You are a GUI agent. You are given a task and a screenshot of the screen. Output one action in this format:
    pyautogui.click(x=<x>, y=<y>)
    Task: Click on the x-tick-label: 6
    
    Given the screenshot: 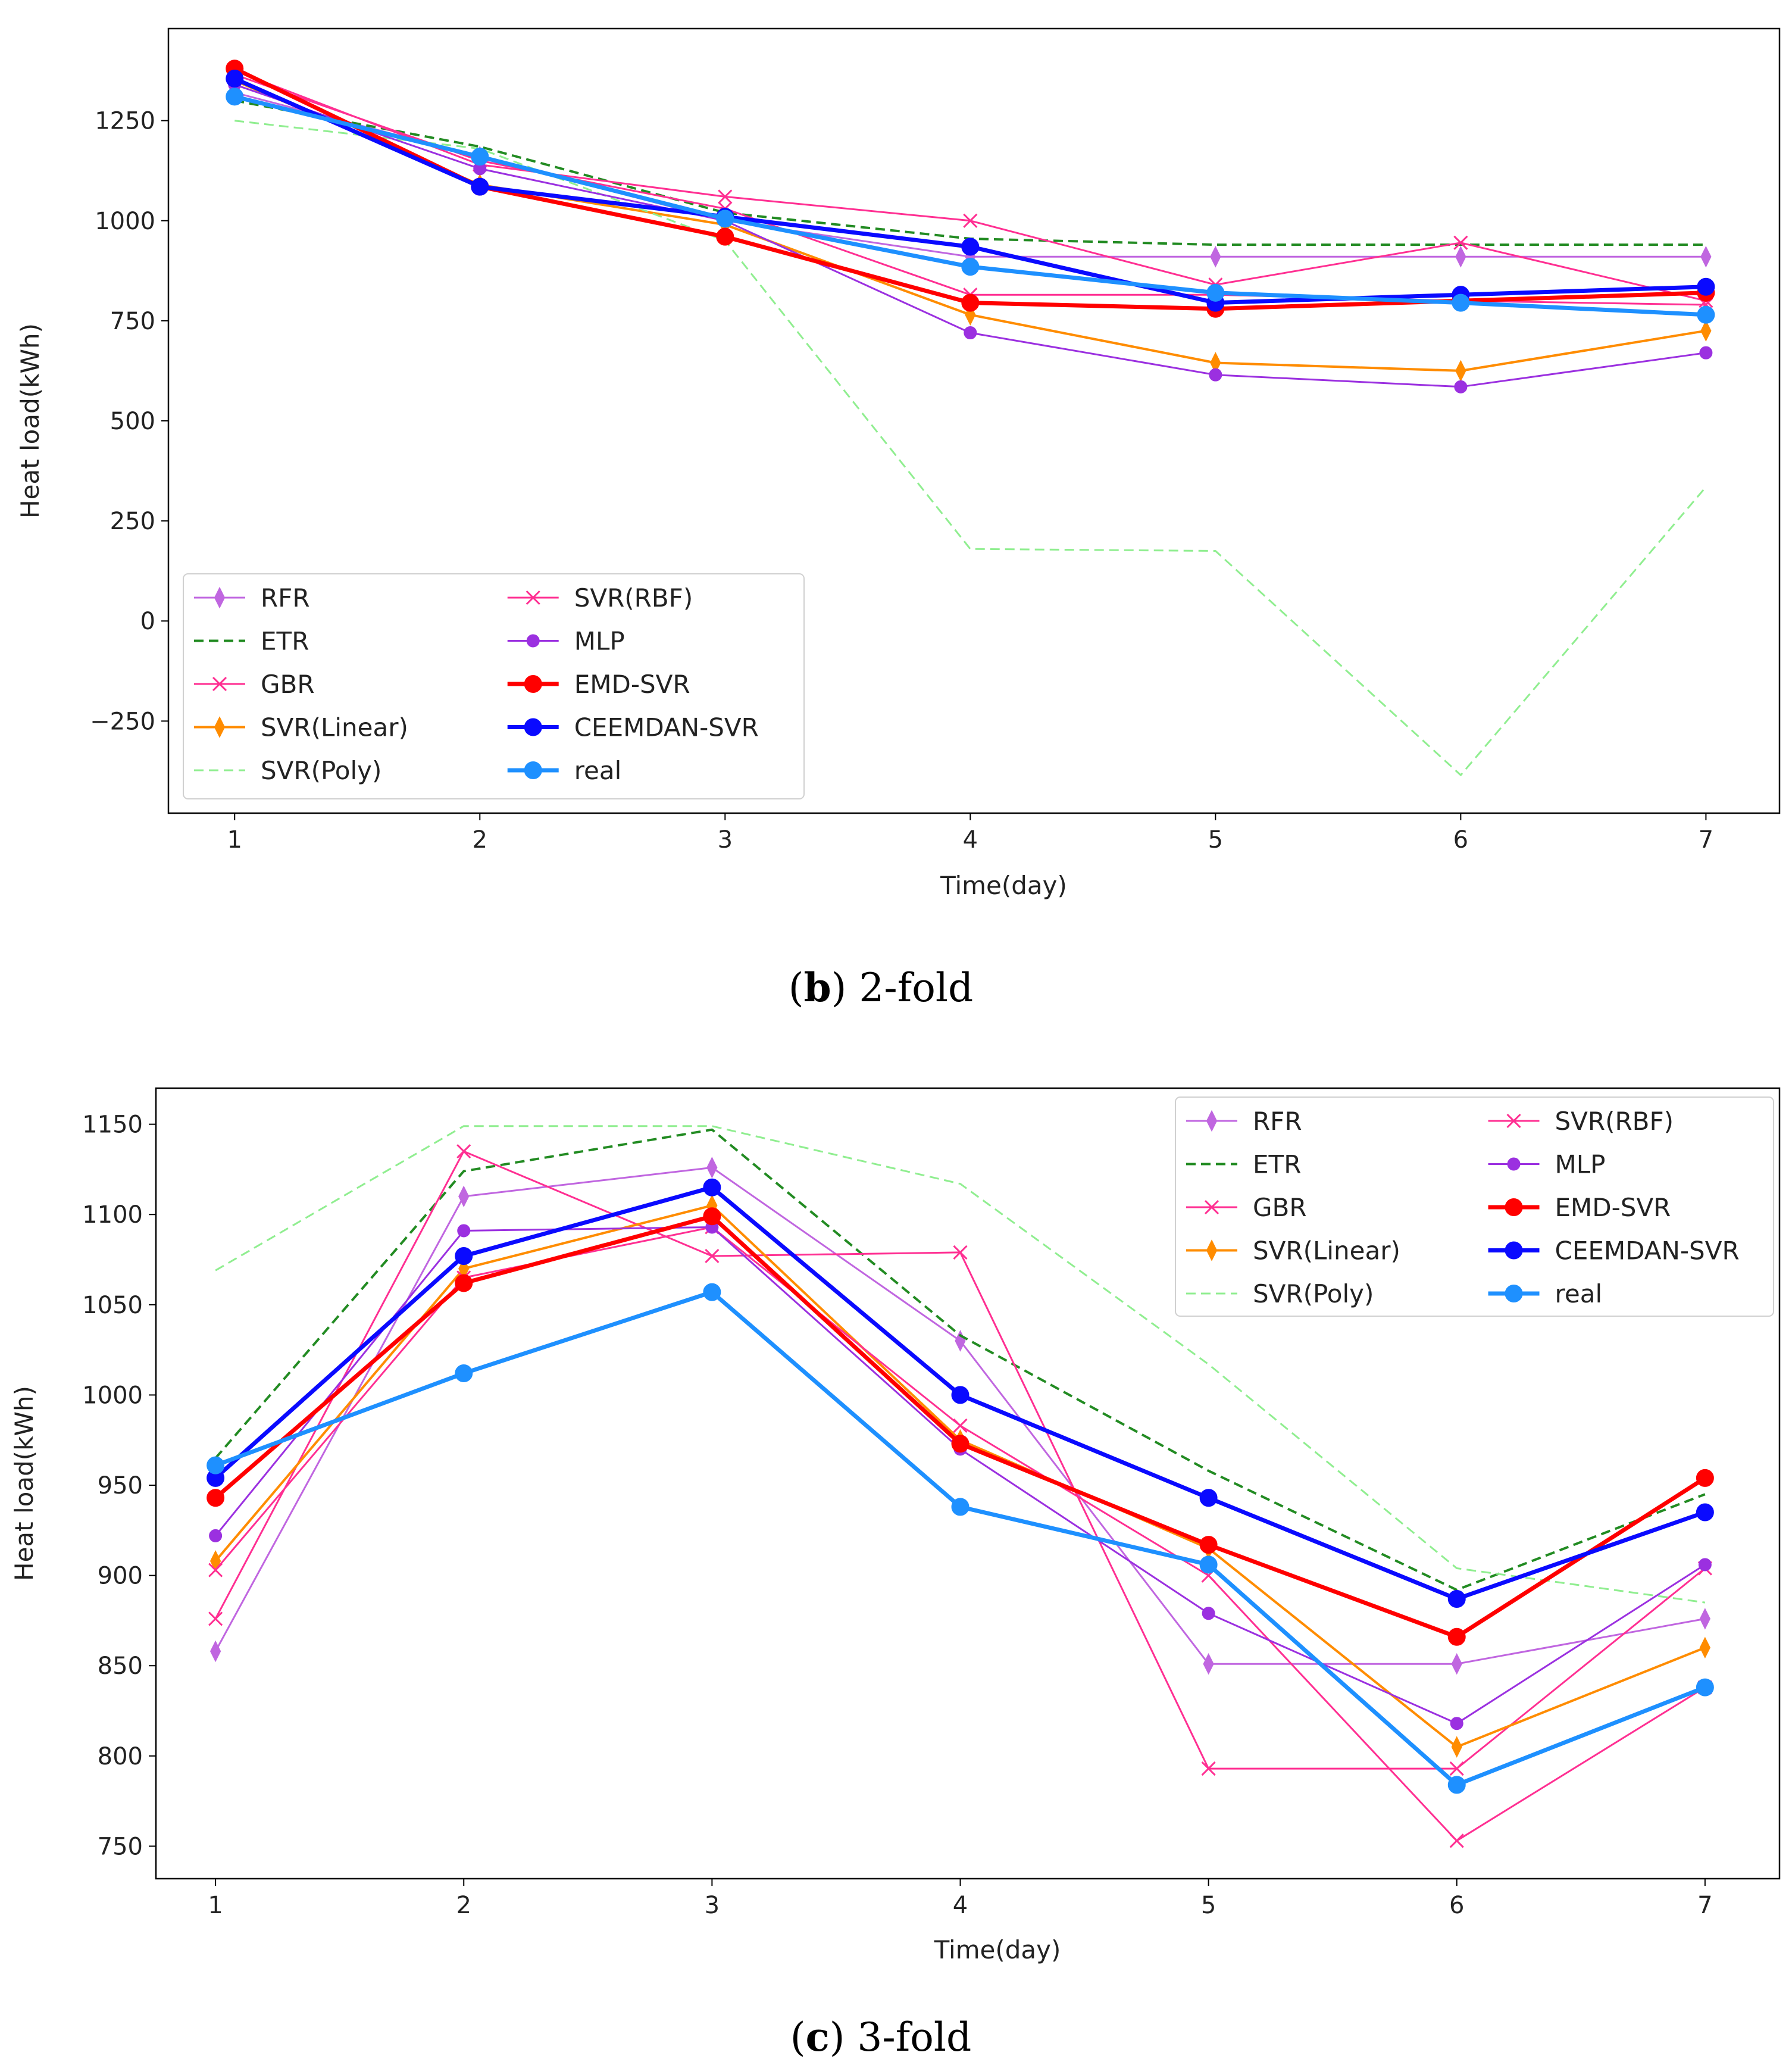 What is the action you would take?
    pyautogui.click(x=1457, y=1905)
    